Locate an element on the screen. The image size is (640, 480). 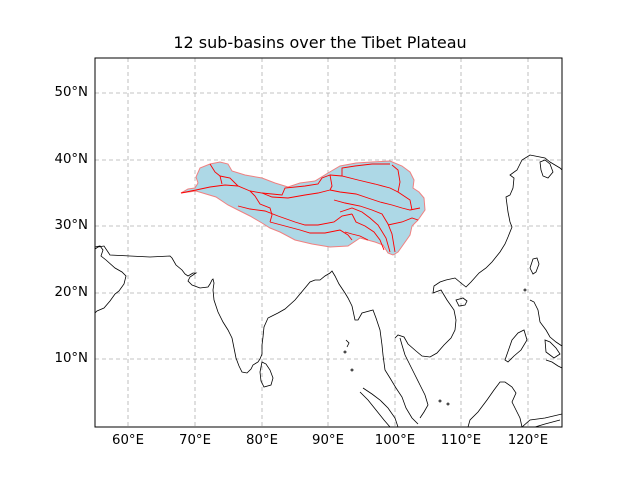
x-tick-90e: 90°E is located at coordinates (328, 440).